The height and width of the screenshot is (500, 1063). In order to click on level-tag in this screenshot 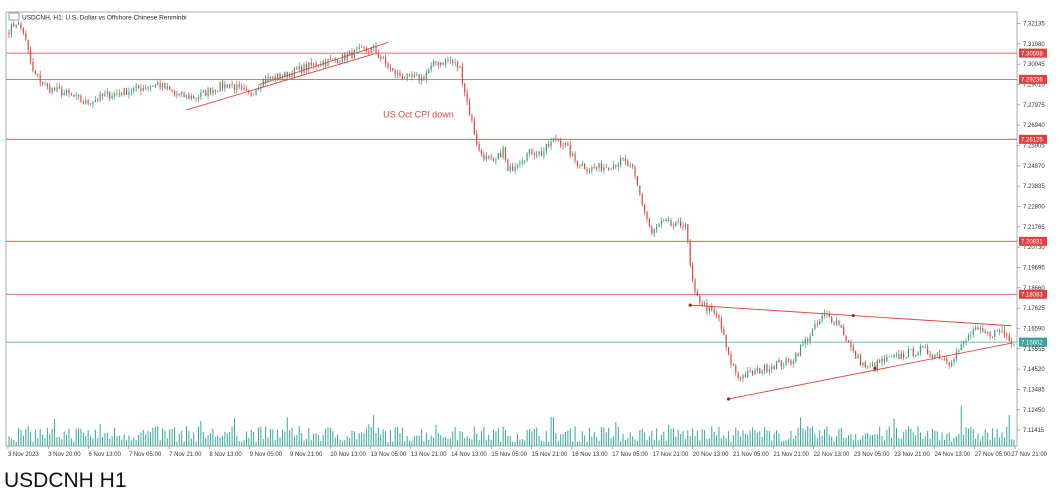, I will do `click(1033, 79)`.